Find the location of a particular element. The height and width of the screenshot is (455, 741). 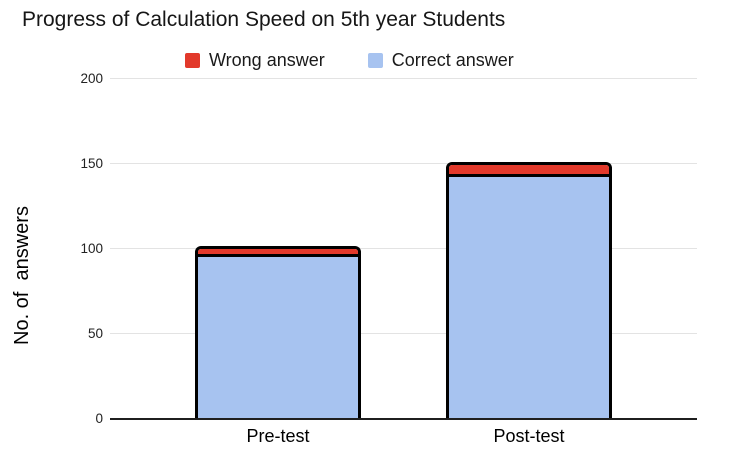

stacked-bar-pre-test is located at coordinates (278, 332).